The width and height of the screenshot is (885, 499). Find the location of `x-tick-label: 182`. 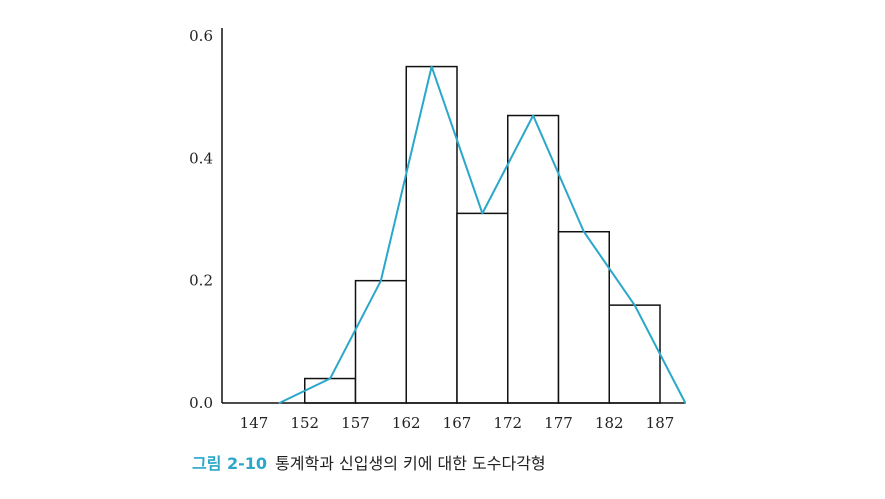

x-tick-label: 182 is located at coordinates (609, 423).